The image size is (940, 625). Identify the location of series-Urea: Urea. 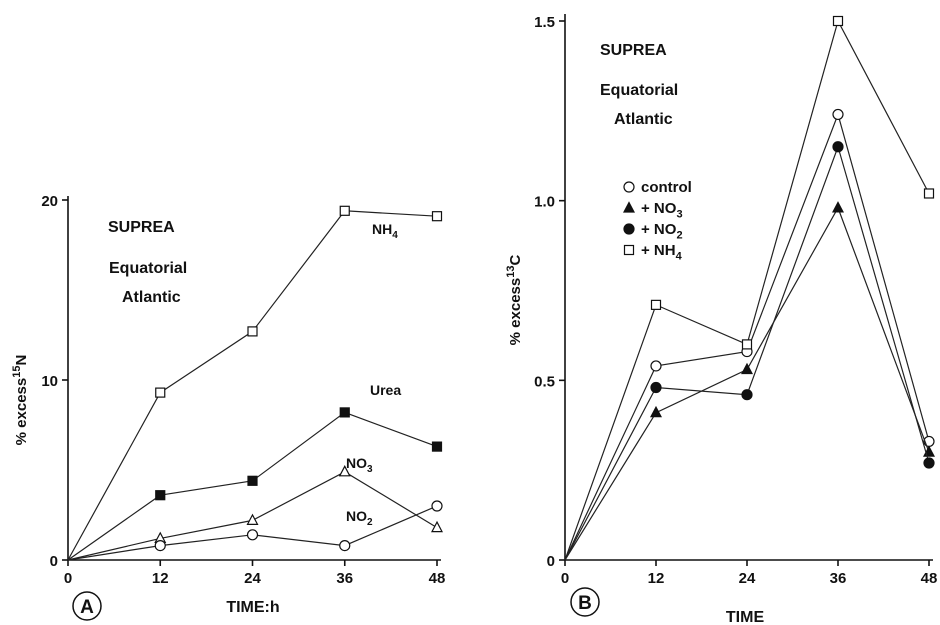
(255, 471).